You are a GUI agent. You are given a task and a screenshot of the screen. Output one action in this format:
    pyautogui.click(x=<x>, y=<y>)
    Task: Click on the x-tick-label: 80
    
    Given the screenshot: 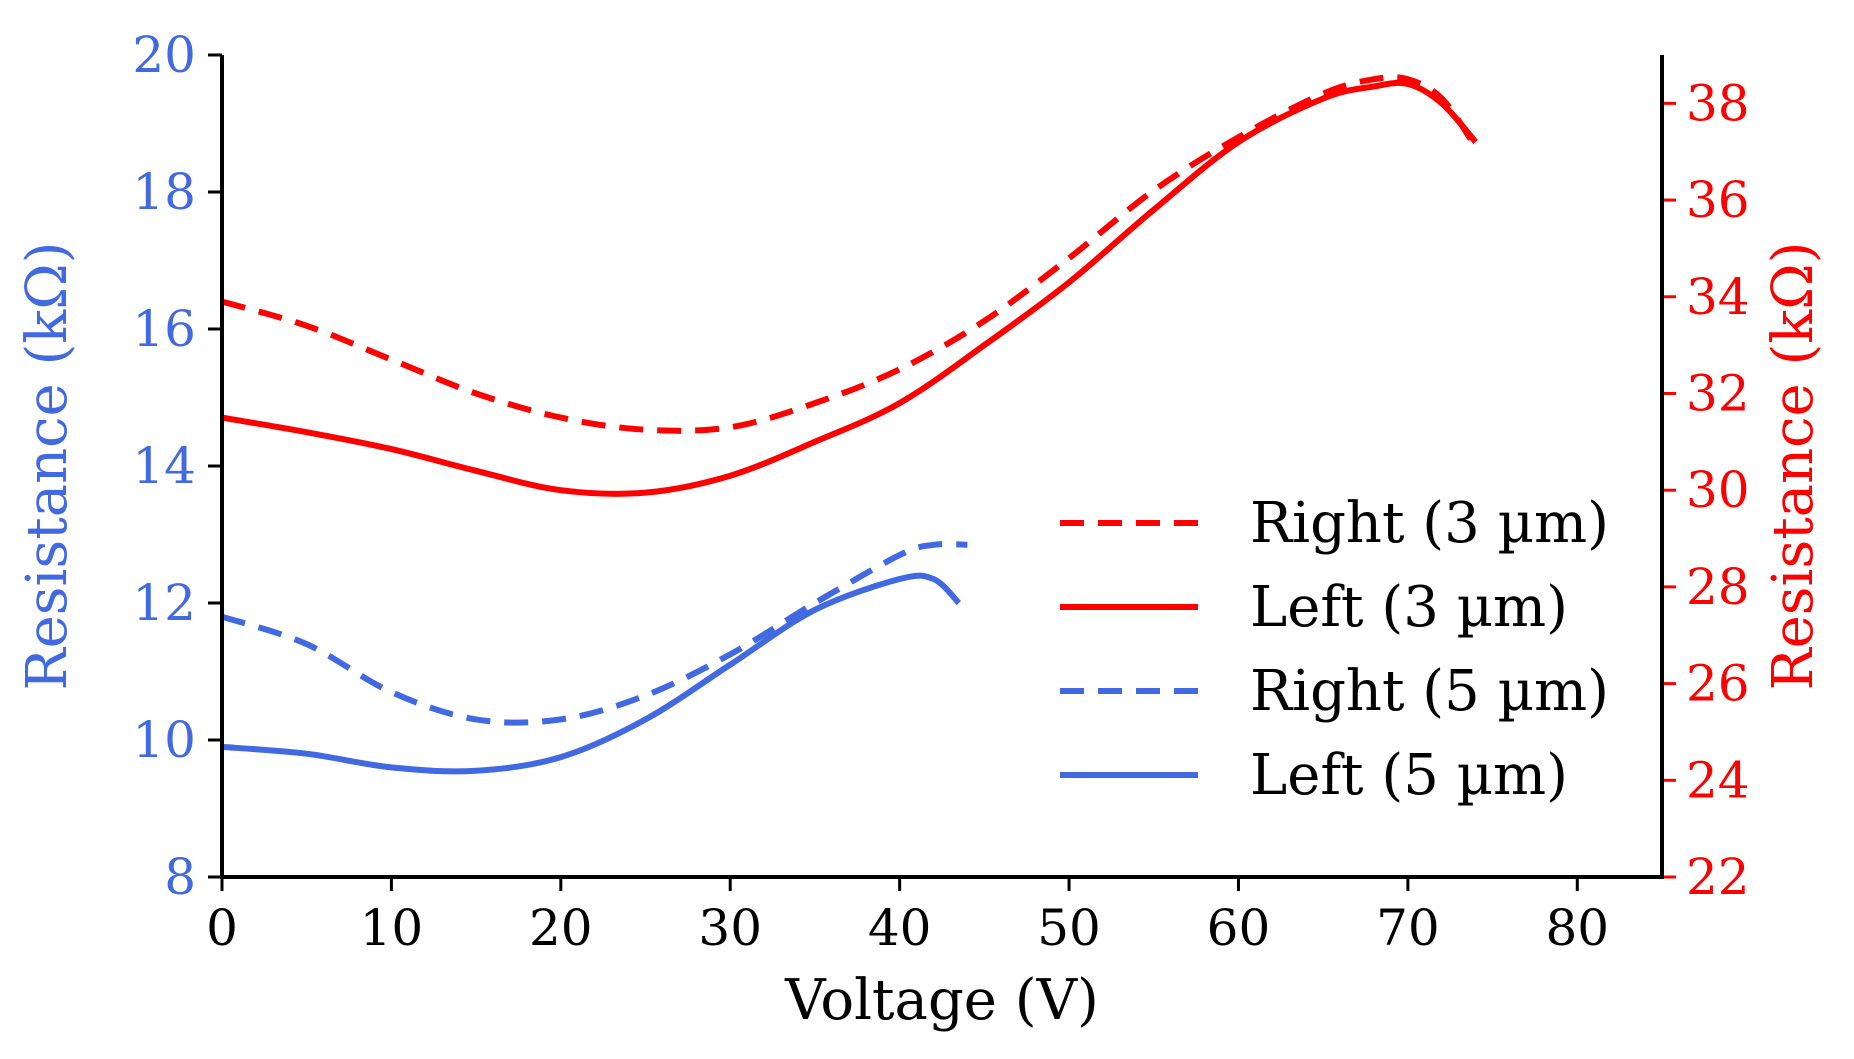 What is the action you would take?
    pyautogui.click(x=1577, y=928)
    